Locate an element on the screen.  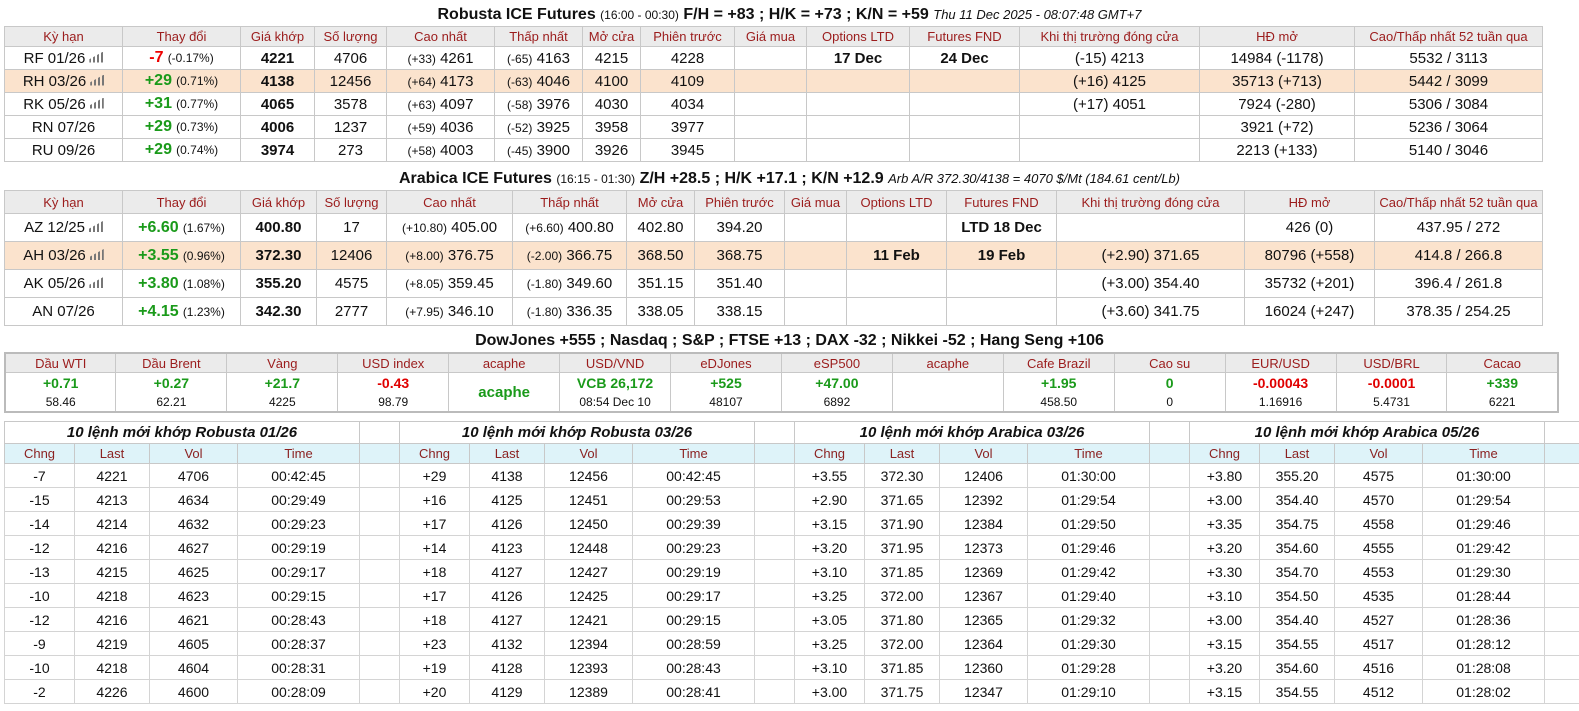
high-low-52w: 5140 / 3046 is located at coordinates (1449, 150).